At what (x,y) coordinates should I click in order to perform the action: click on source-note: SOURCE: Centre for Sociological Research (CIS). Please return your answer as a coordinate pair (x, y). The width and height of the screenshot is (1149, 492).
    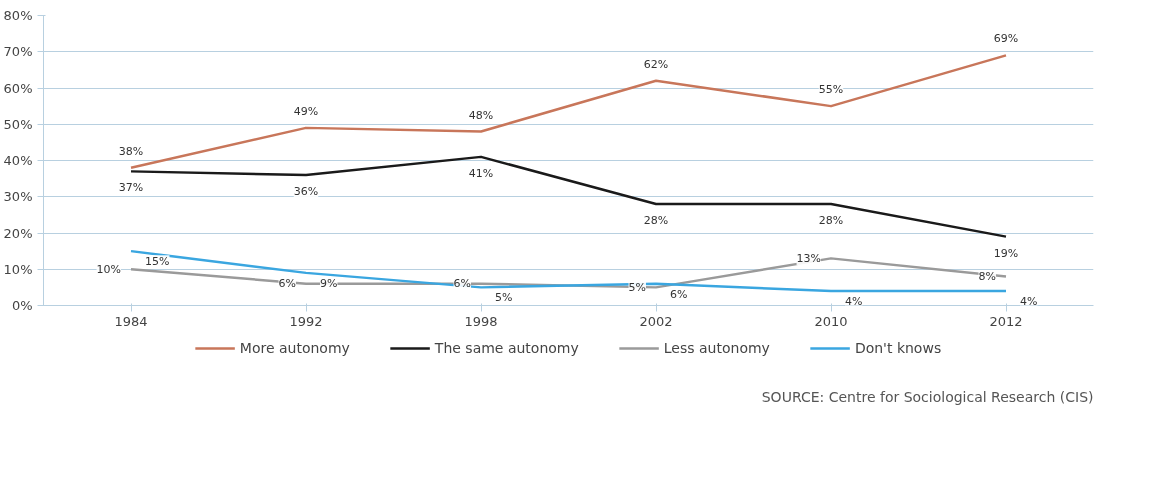
    Looking at the image, I should click on (927, 396).